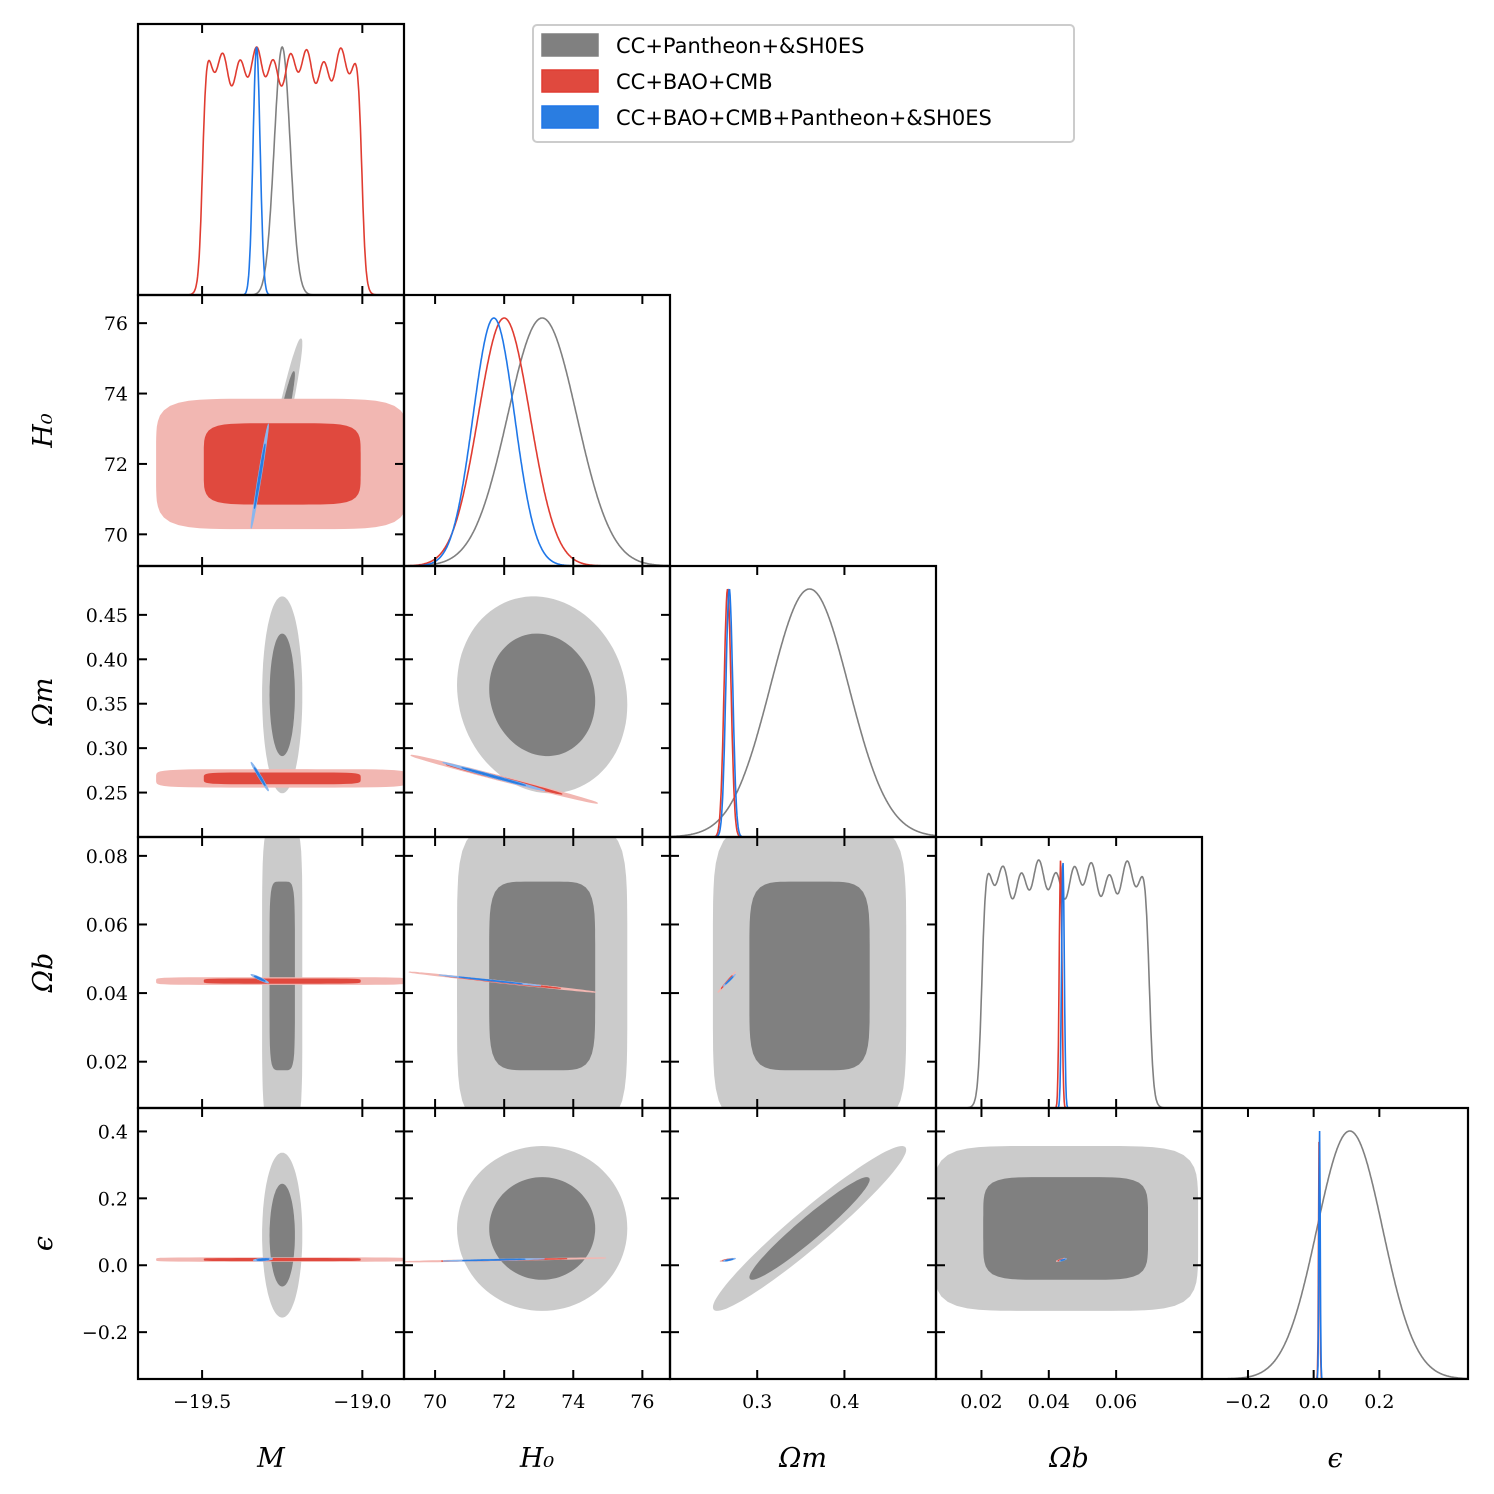 This screenshot has width=1494, height=1494. I want to click on legend-label-1: CC+BAO+CMB, so click(694, 82).